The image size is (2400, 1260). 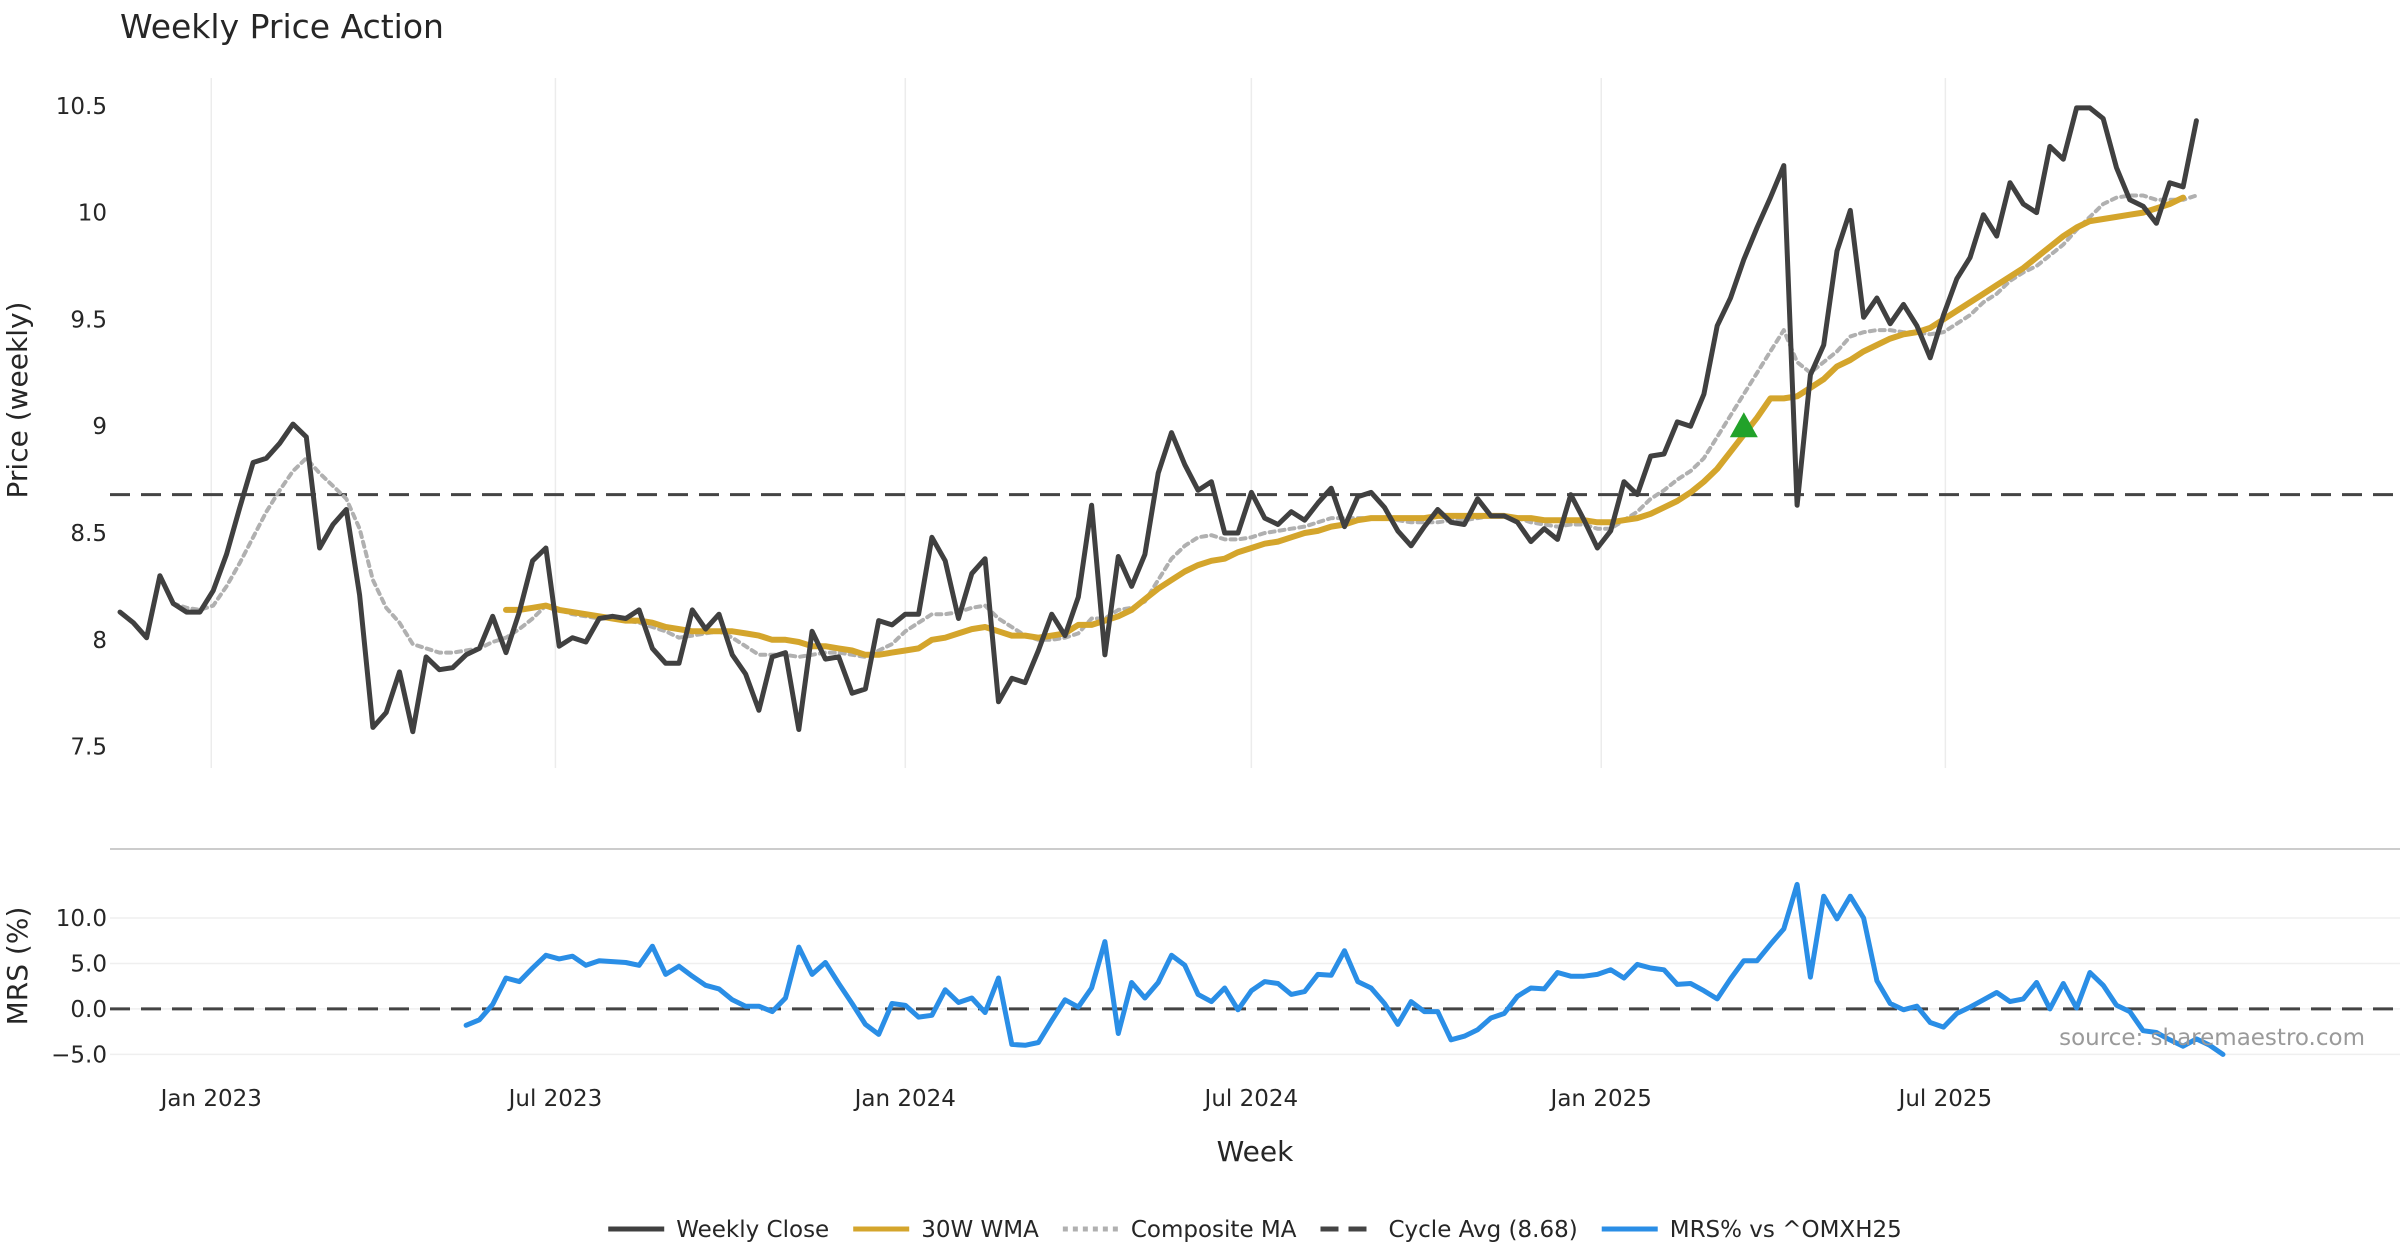 What do you see at coordinates (79, 987) in the screenshot?
I see `mrs-y-axis: −5.0 0.0 5.0 10.0` at bounding box center [79, 987].